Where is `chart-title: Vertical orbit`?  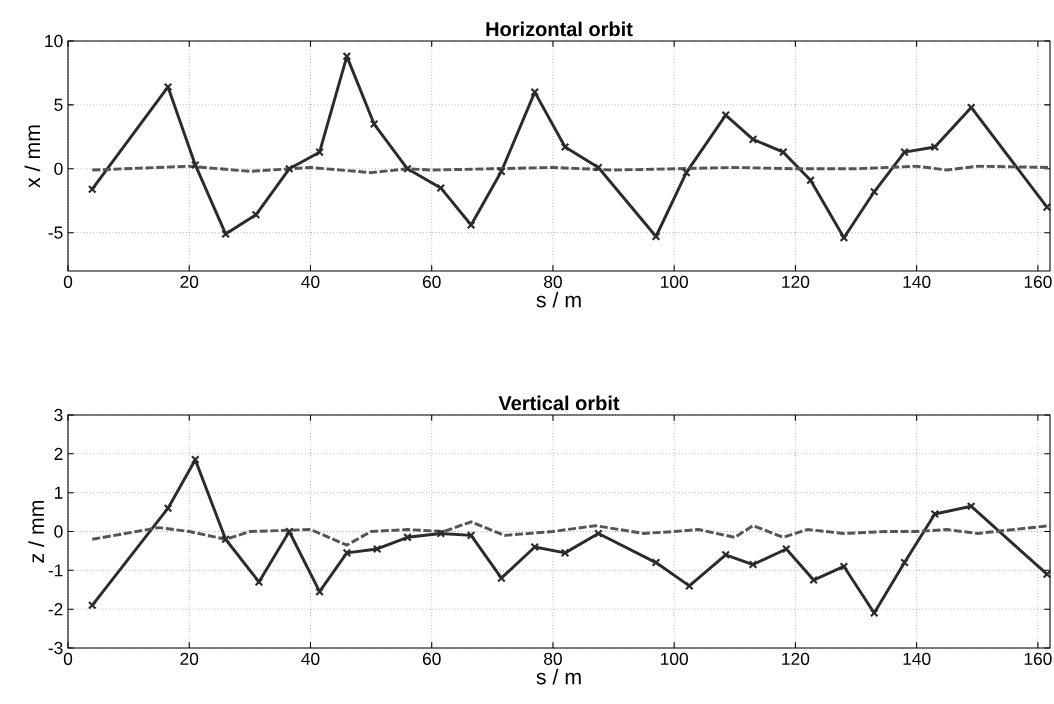 chart-title: Vertical orbit is located at coordinates (559, 403).